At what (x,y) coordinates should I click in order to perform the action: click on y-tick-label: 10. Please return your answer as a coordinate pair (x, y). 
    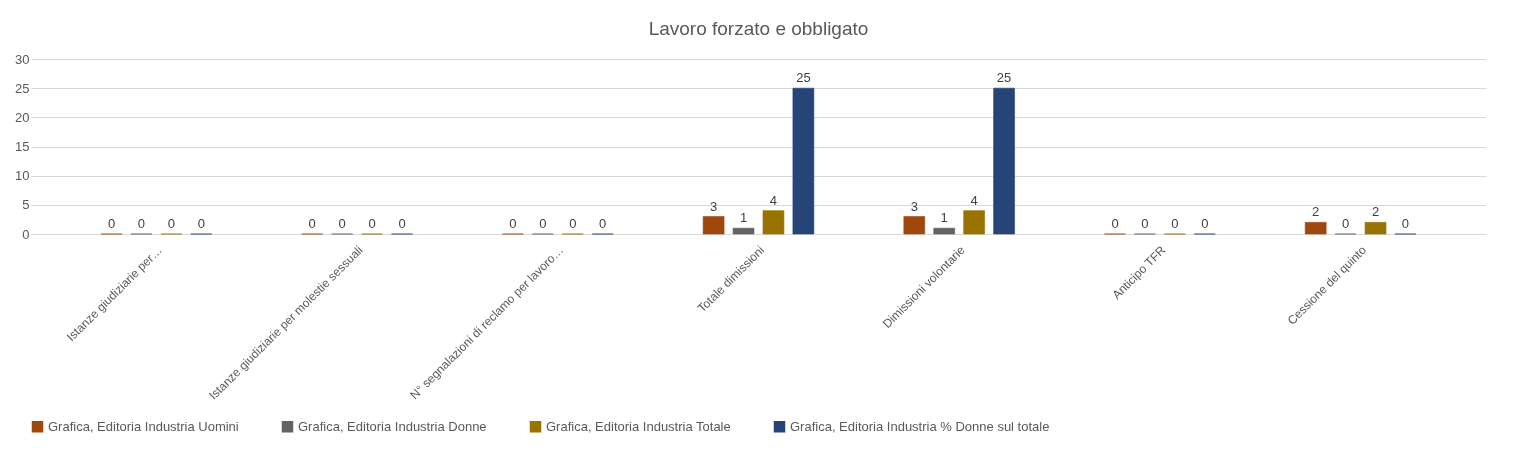
    Looking at the image, I should click on (22, 176).